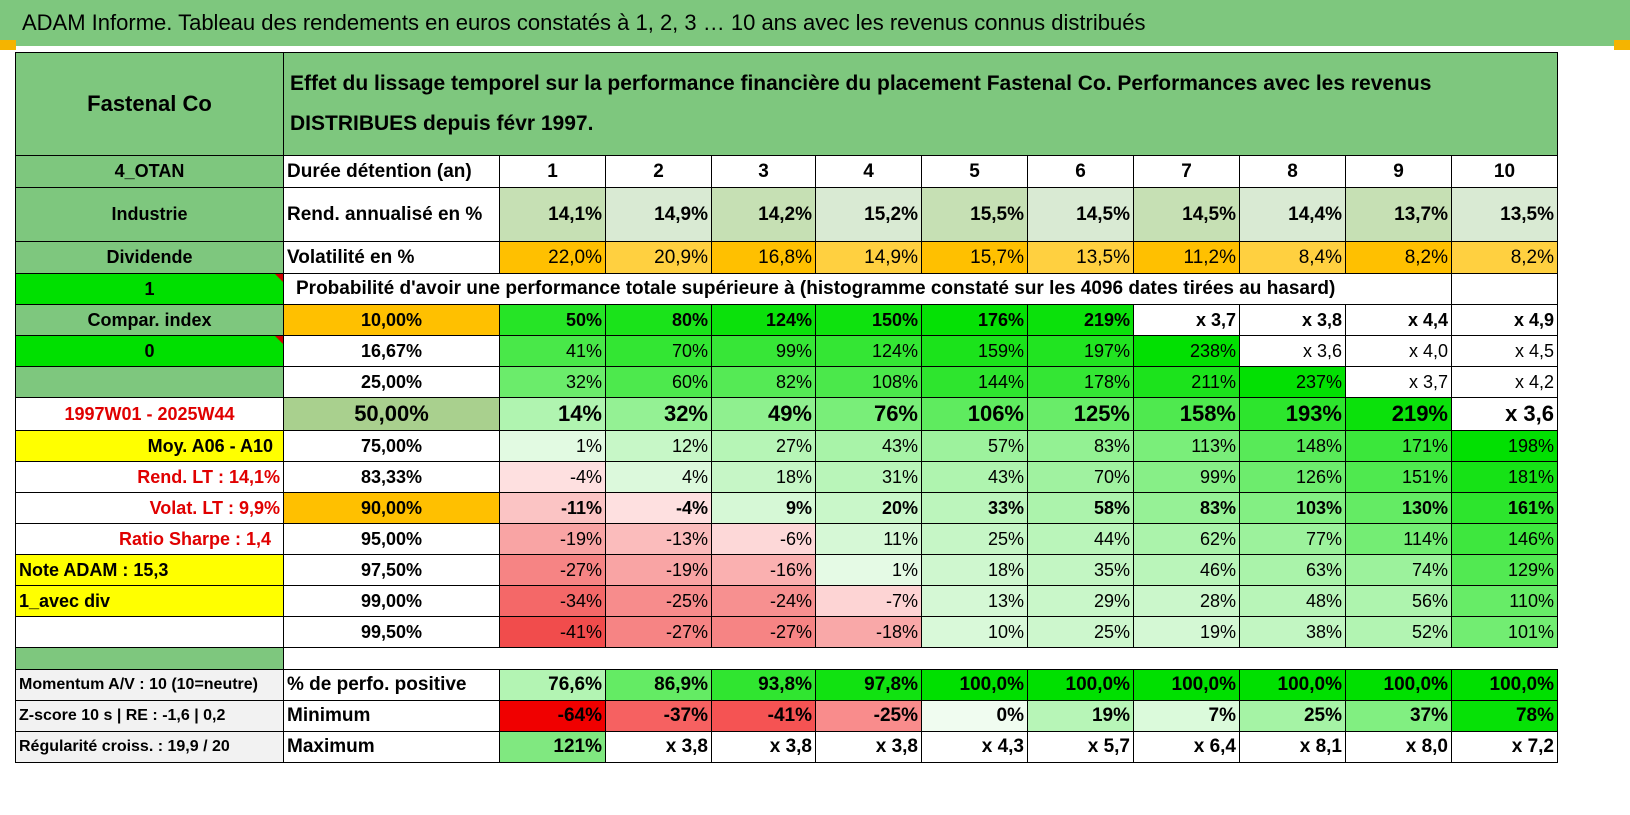 The height and width of the screenshot is (815, 1630). I want to click on bottom-label-cell: Momentum A/V : 10 (10=neutre), so click(149, 685).